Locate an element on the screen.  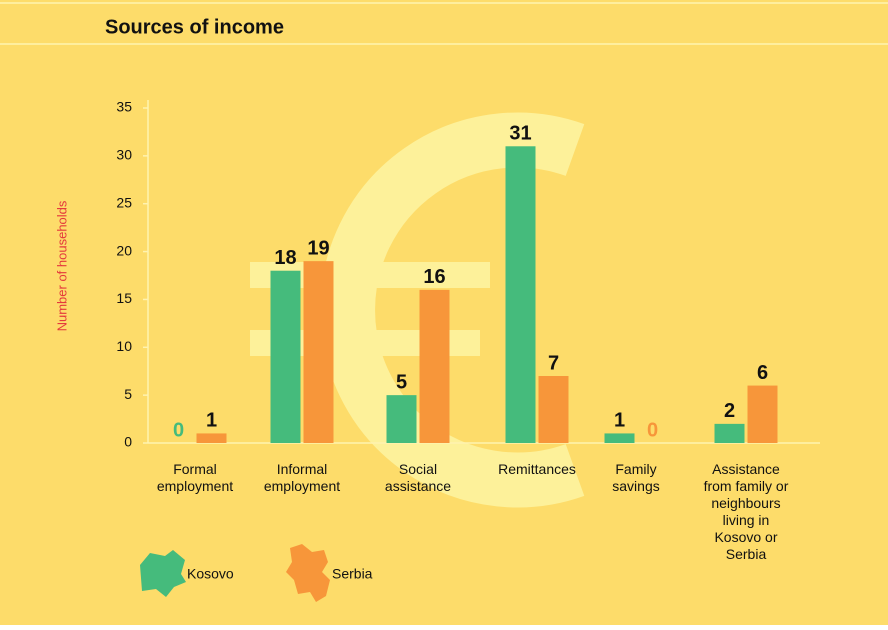
data-label: 16 is located at coordinates (434, 277).